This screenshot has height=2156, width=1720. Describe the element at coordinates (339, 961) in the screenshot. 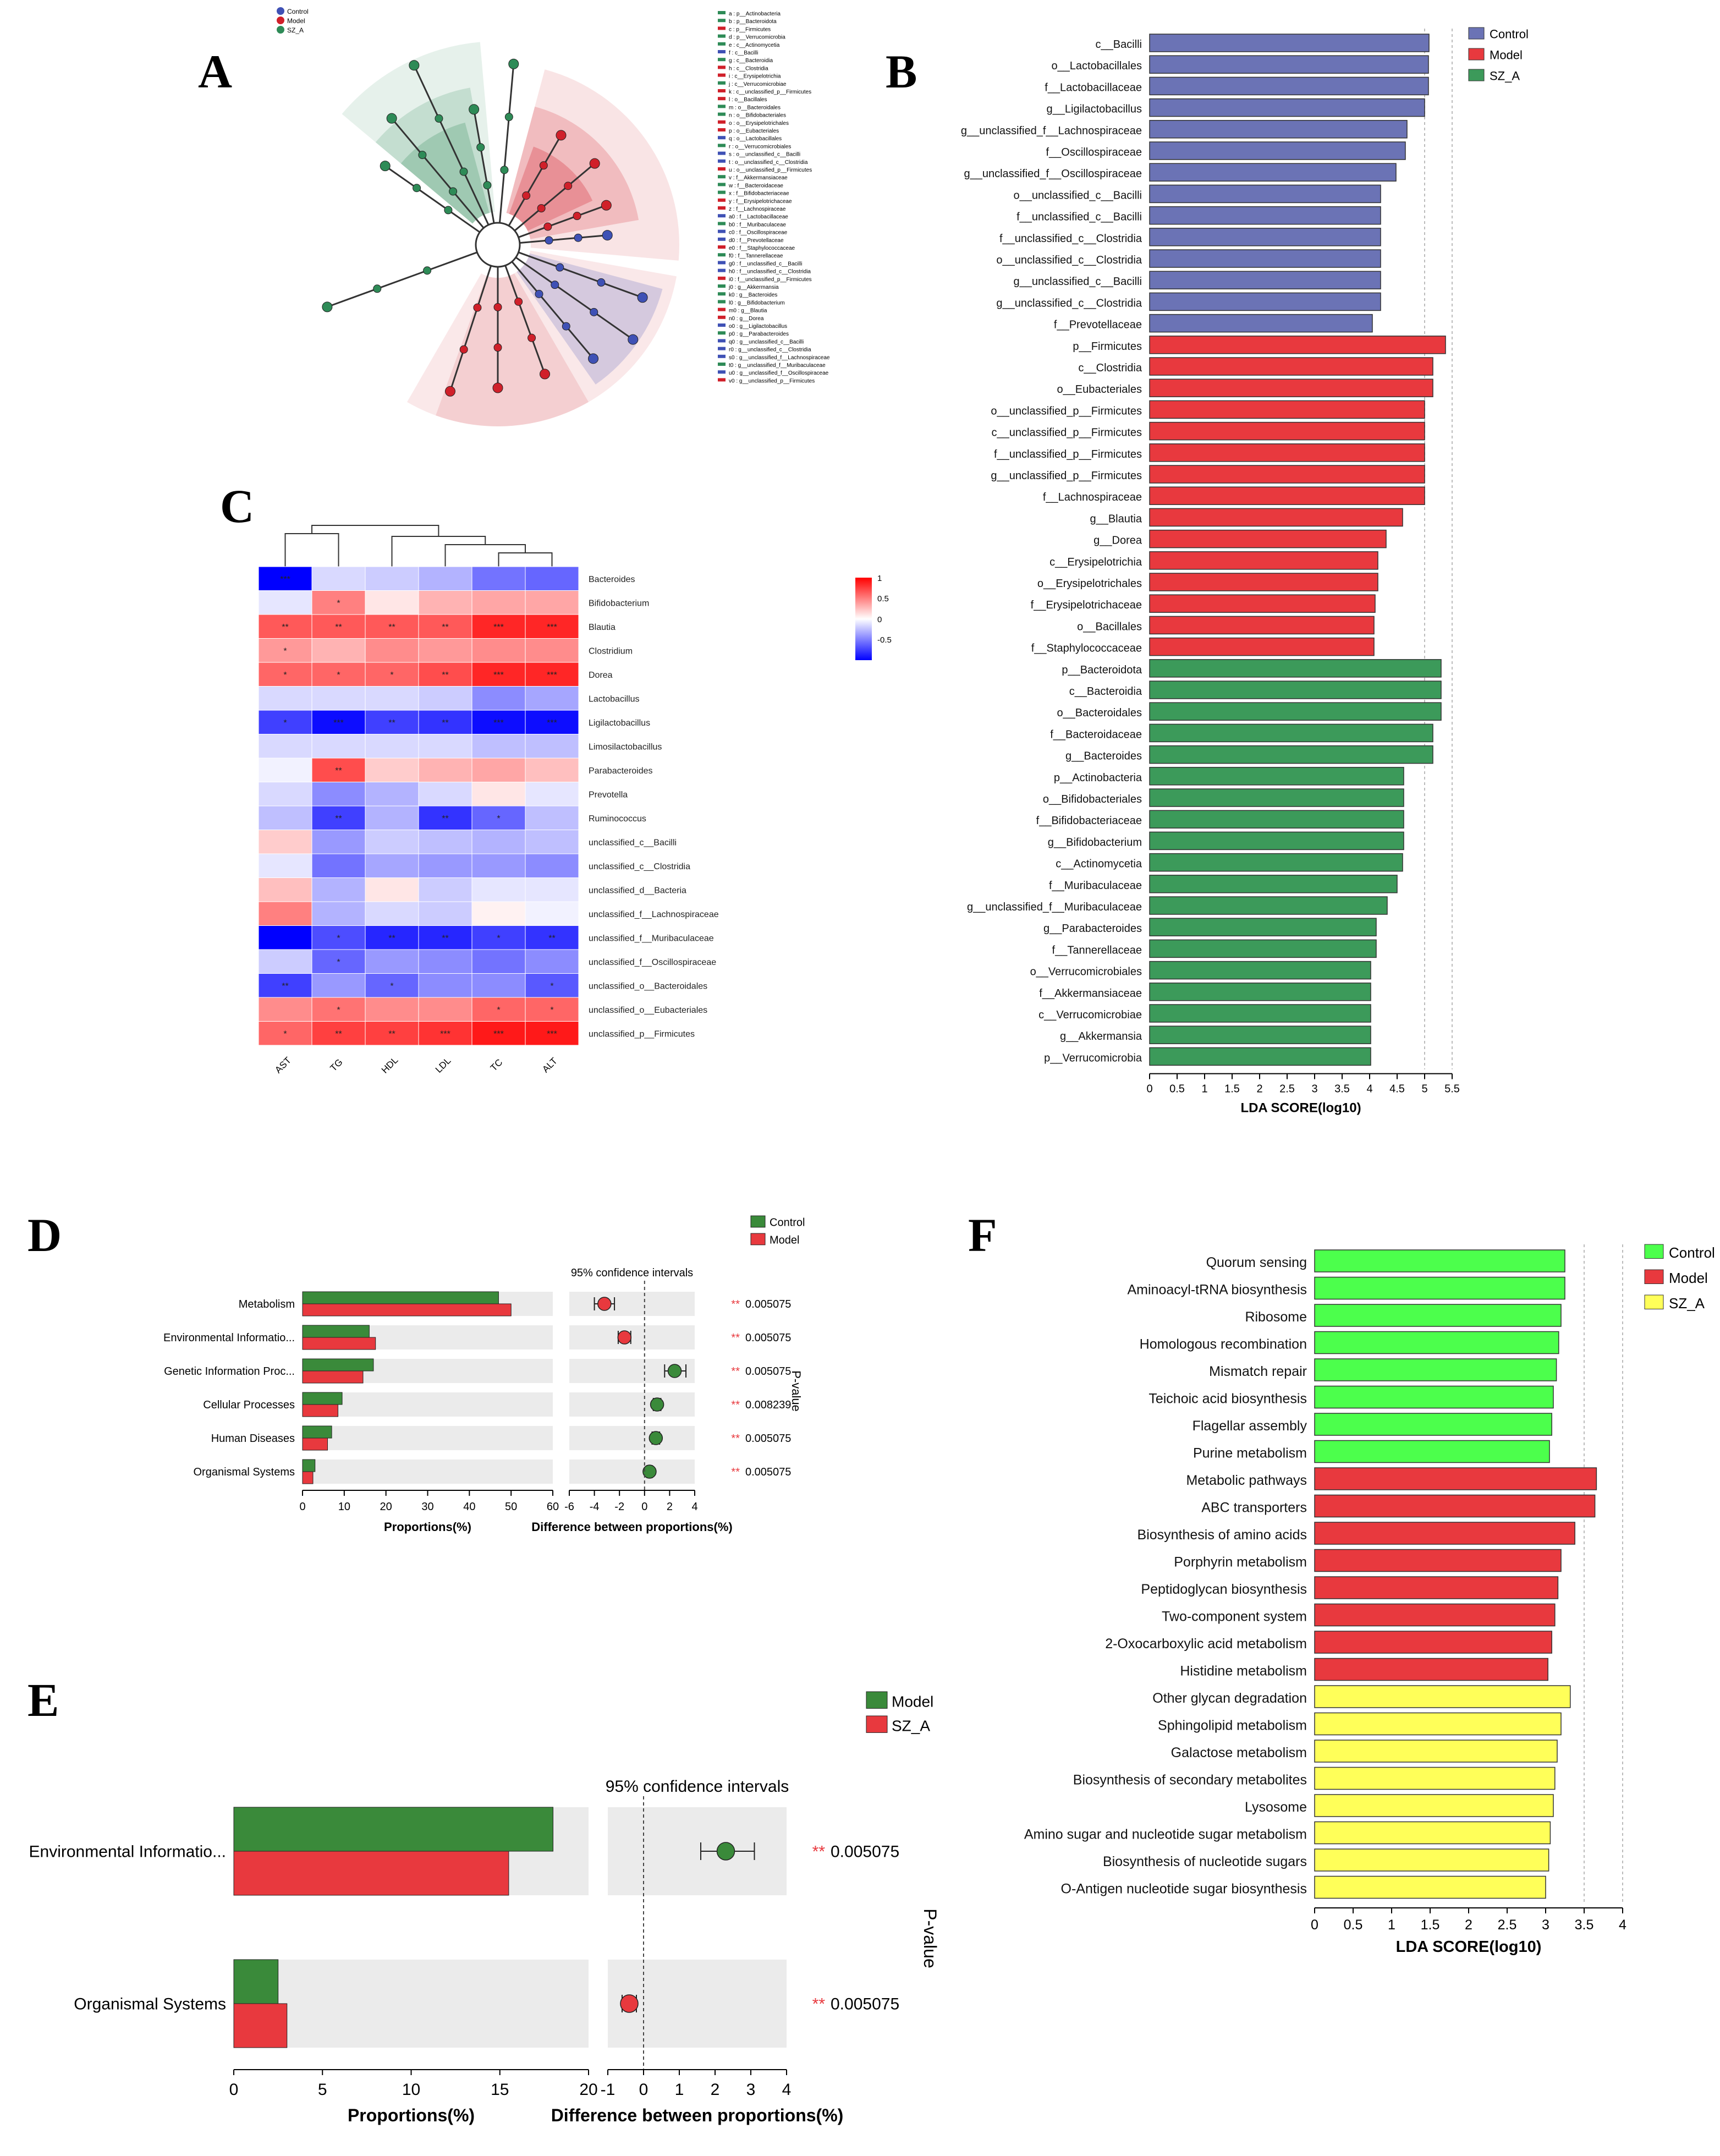

I see `heatmap-cell-unclassified-f-oscillospiraceae-tg` at that location.